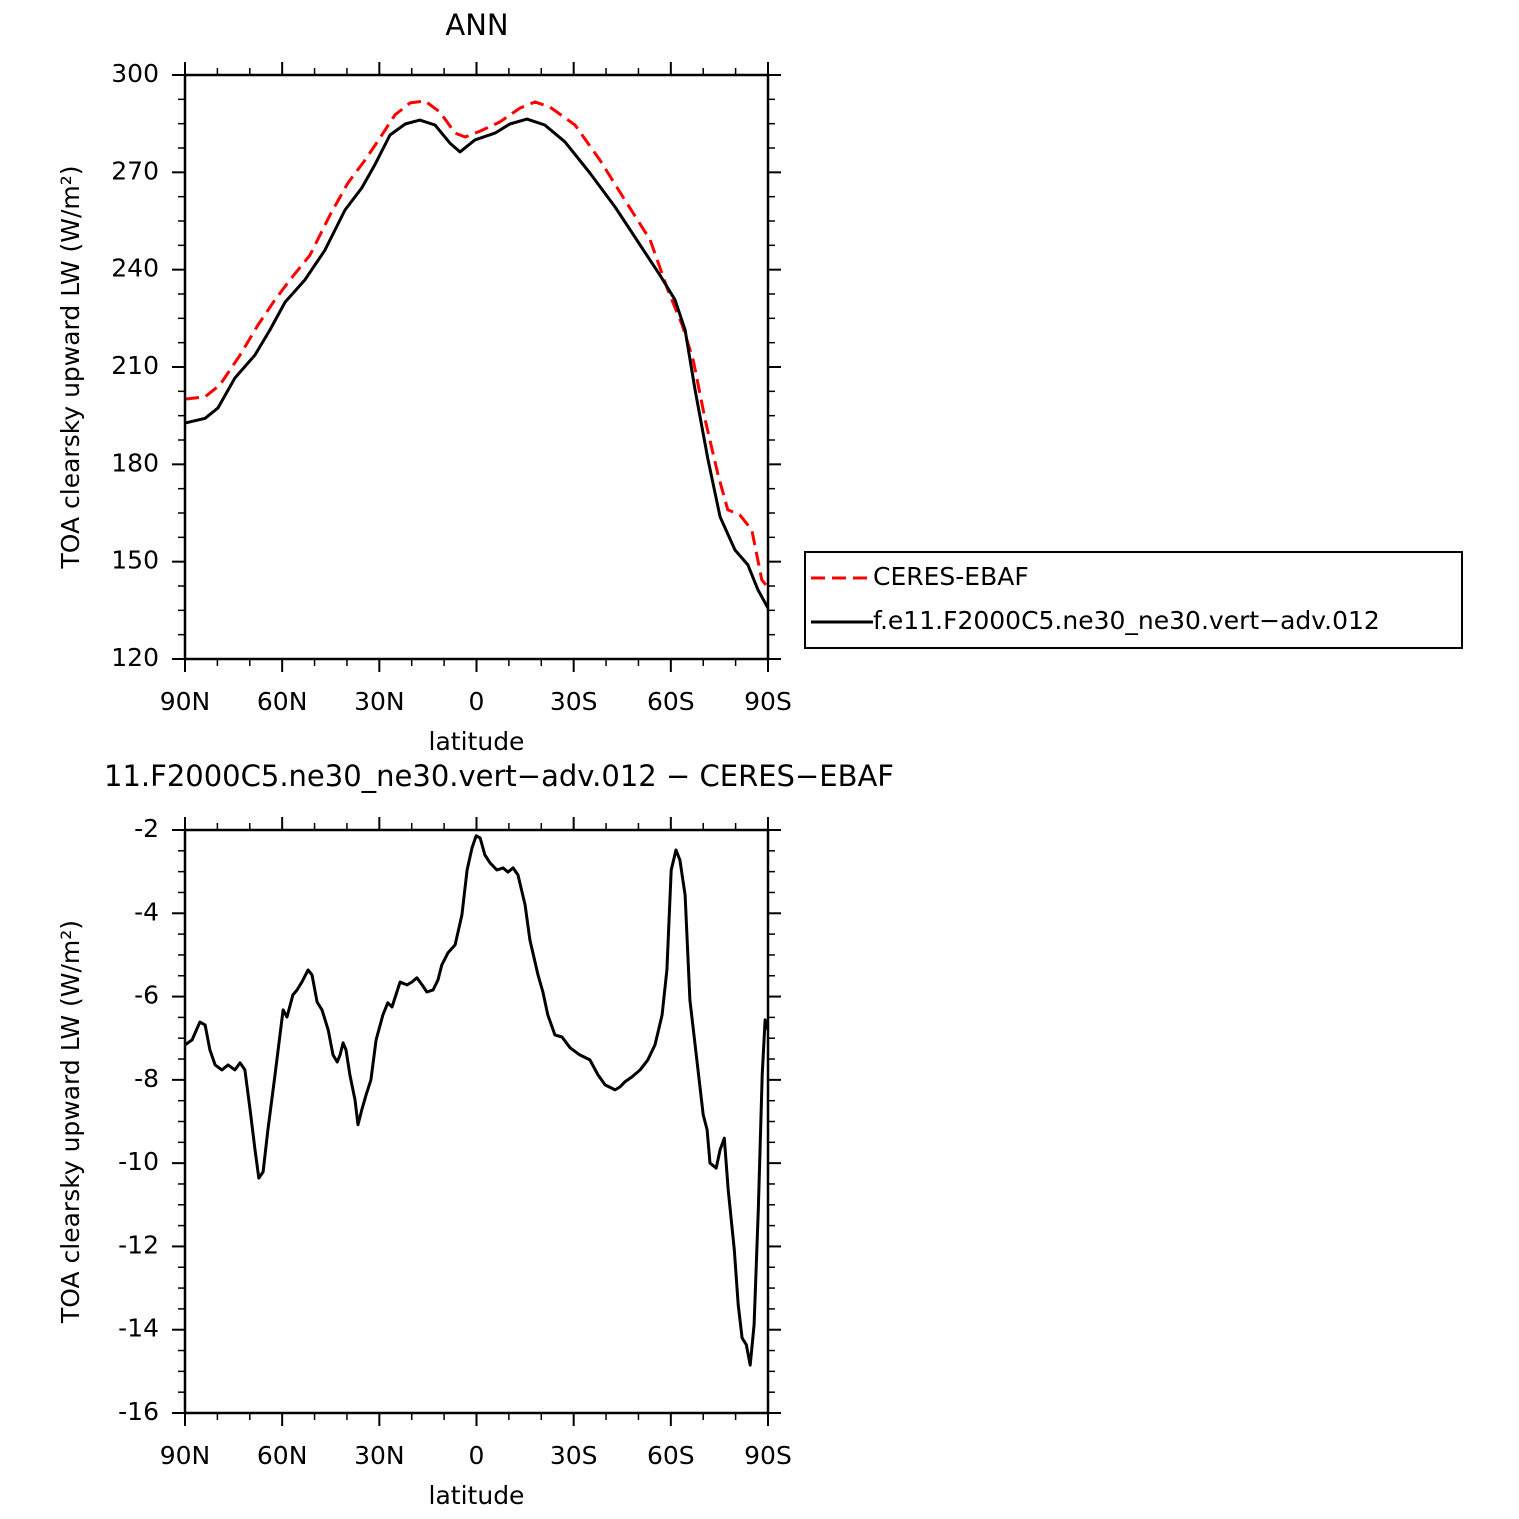 The width and height of the screenshot is (1519, 1519). Describe the element at coordinates (146, 995) in the screenshot. I see `y-tick-label: -6` at that location.